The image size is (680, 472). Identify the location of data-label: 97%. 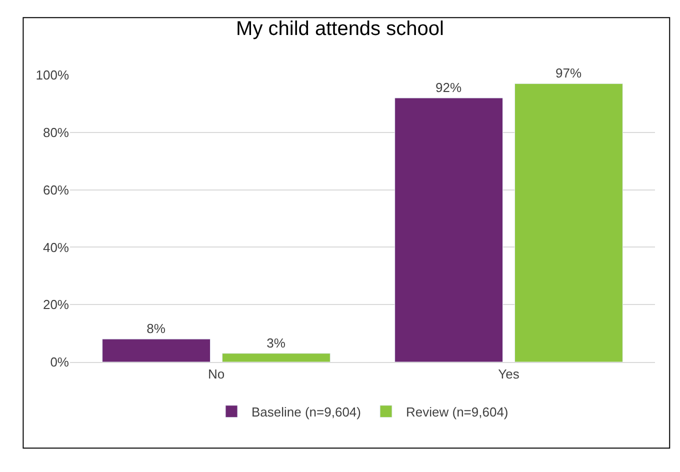
(568, 73).